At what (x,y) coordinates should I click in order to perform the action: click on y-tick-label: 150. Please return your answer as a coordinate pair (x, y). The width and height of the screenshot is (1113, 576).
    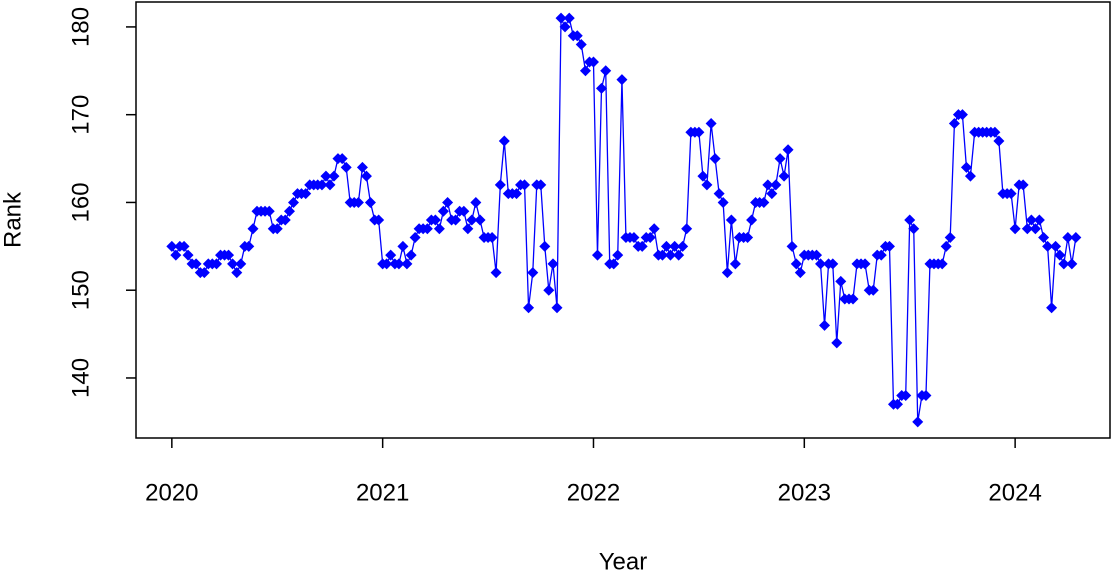
    Looking at the image, I should click on (80, 290).